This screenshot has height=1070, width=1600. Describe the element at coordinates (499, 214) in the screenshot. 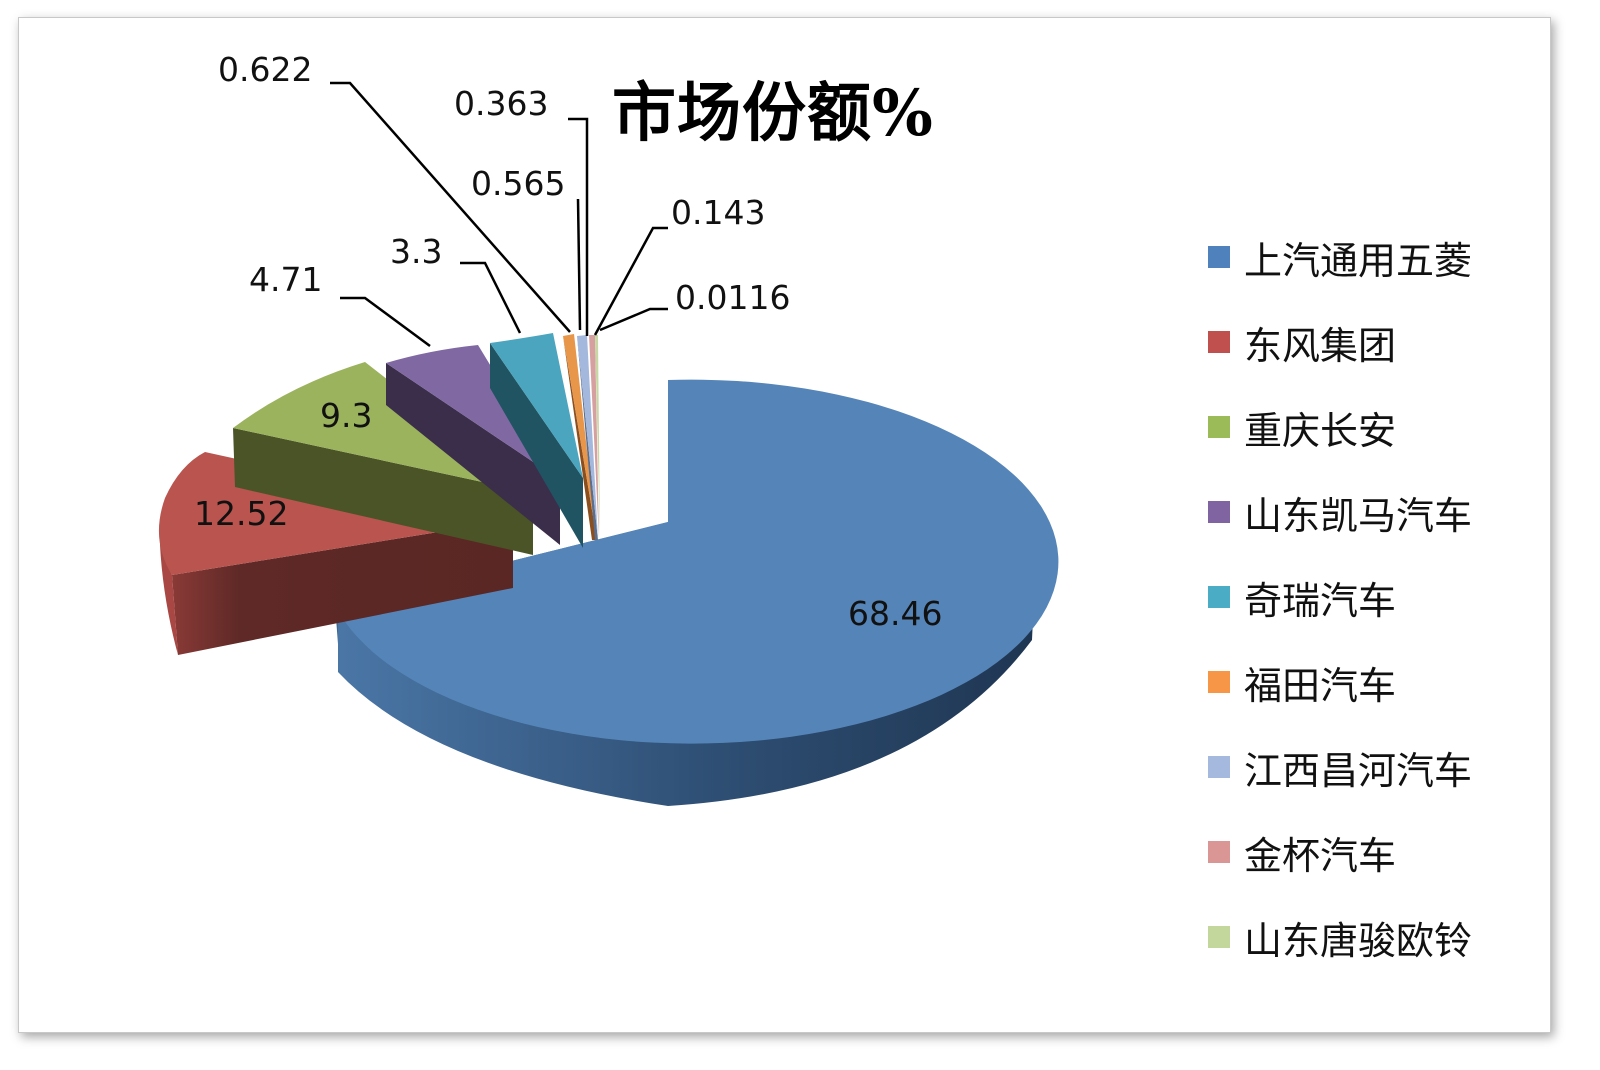

I see `leader-lines` at that location.